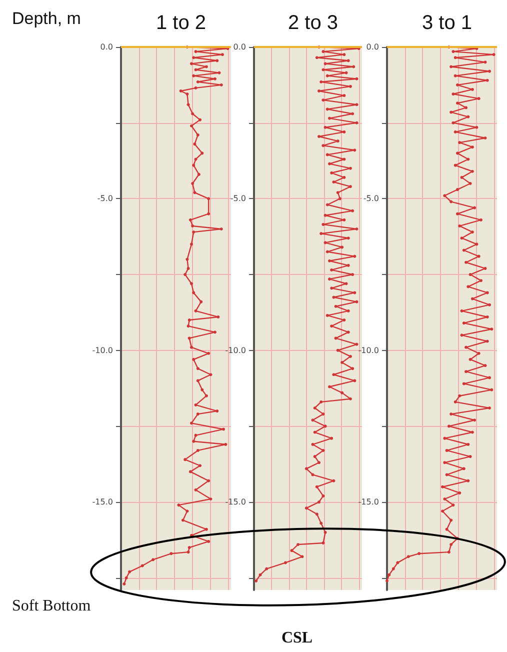  Describe the element at coordinates (297, 638) in the screenshot. I see `text: CSL` at that location.